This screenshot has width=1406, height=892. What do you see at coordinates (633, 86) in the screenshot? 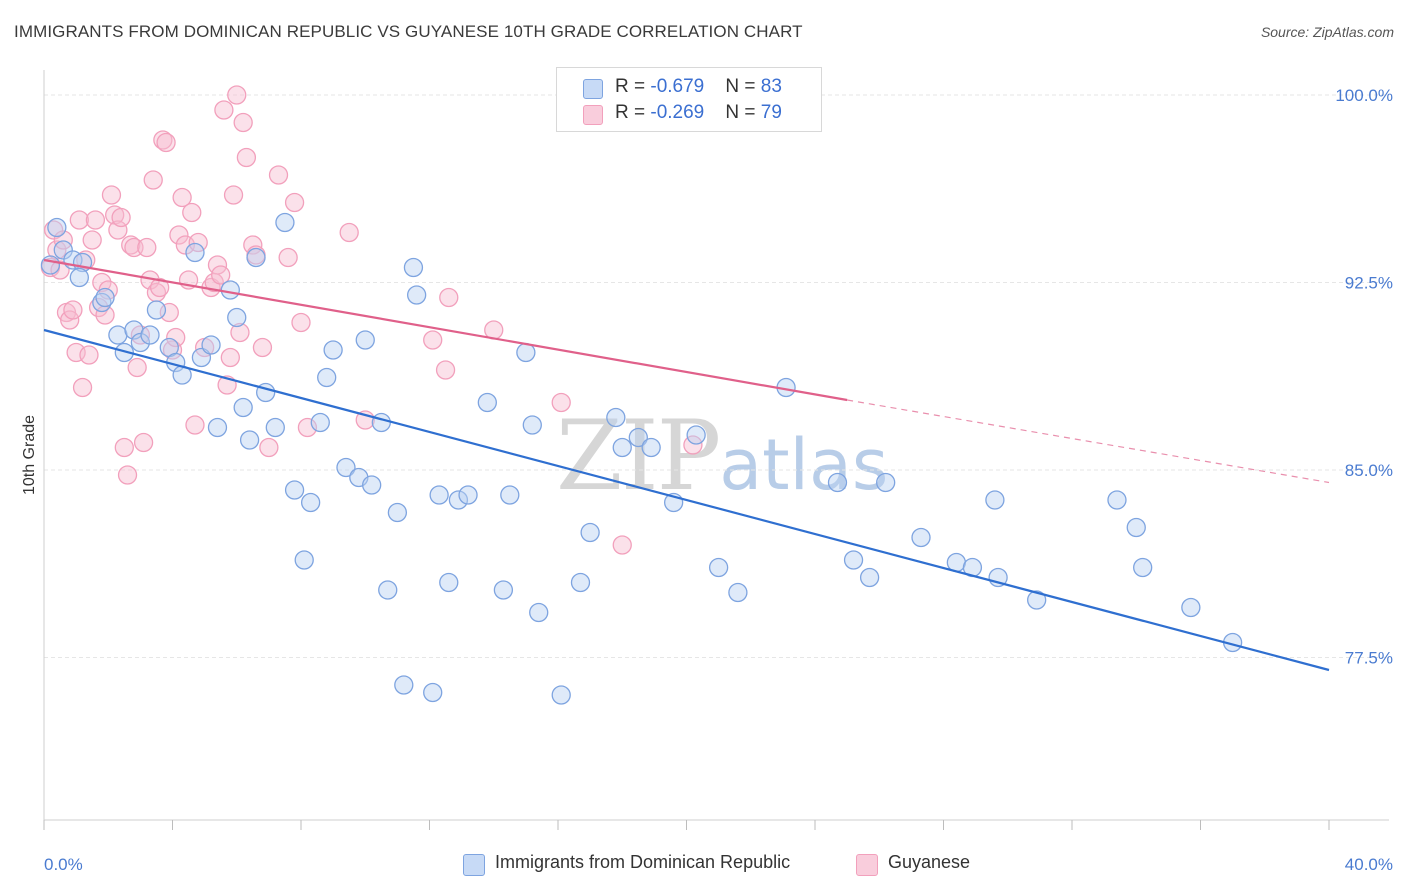
I see `legend-r-label: R =` at bounding box center [633, 86].